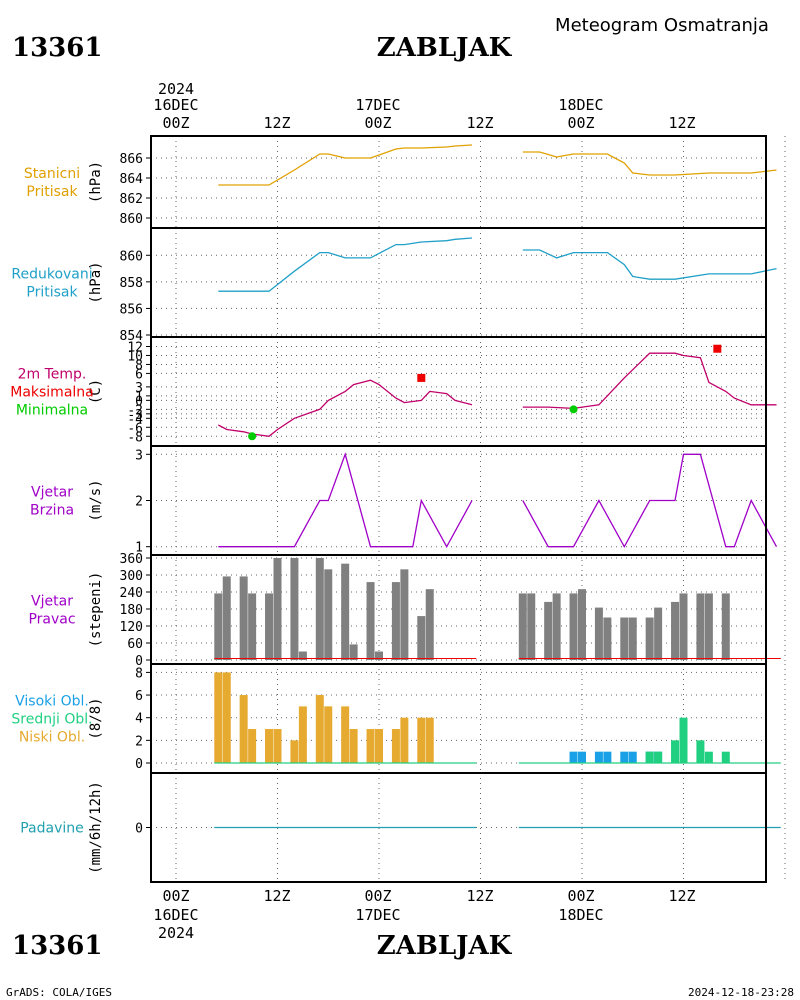 This screenshot has height=1000, width=800. I want to click on bottom-hour-label-3: 00Z, so click(377, 896).